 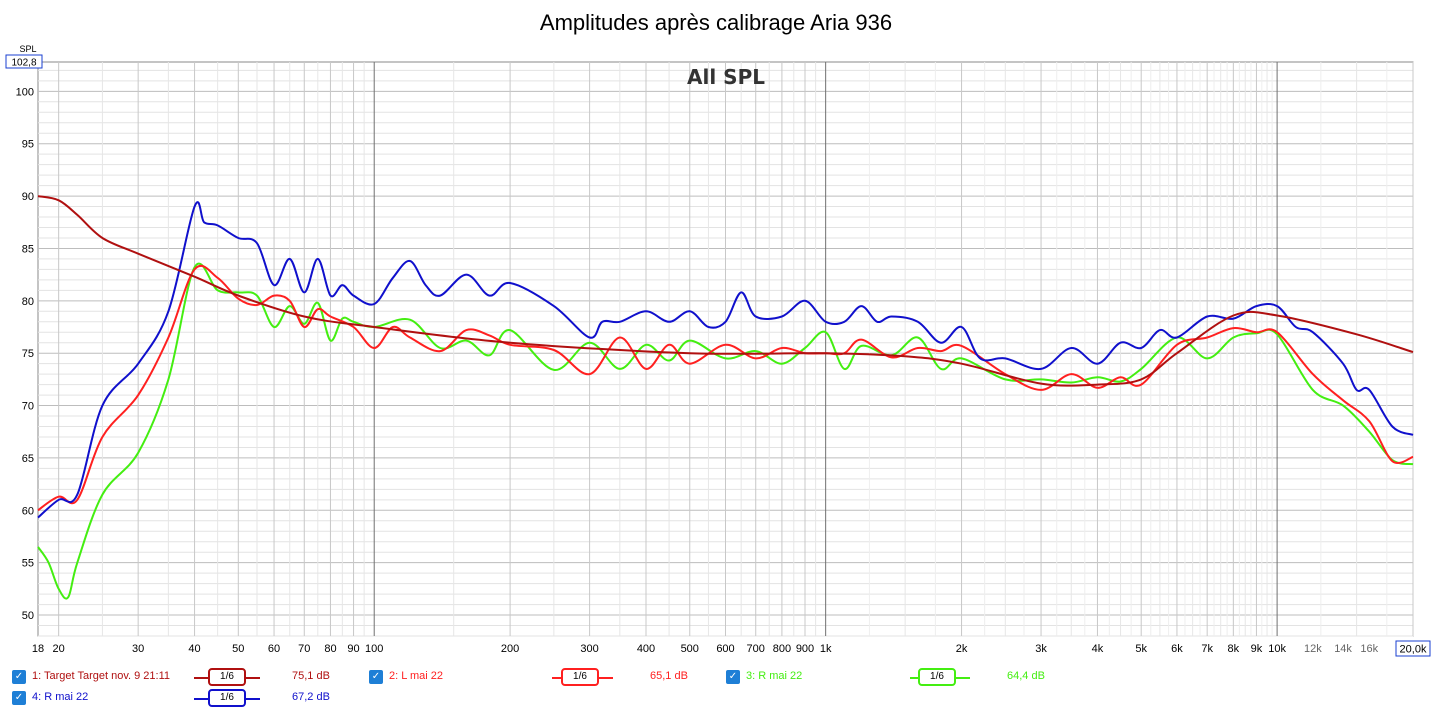 I want to click on y-tick-label: 75, so click(x=28, y=354).